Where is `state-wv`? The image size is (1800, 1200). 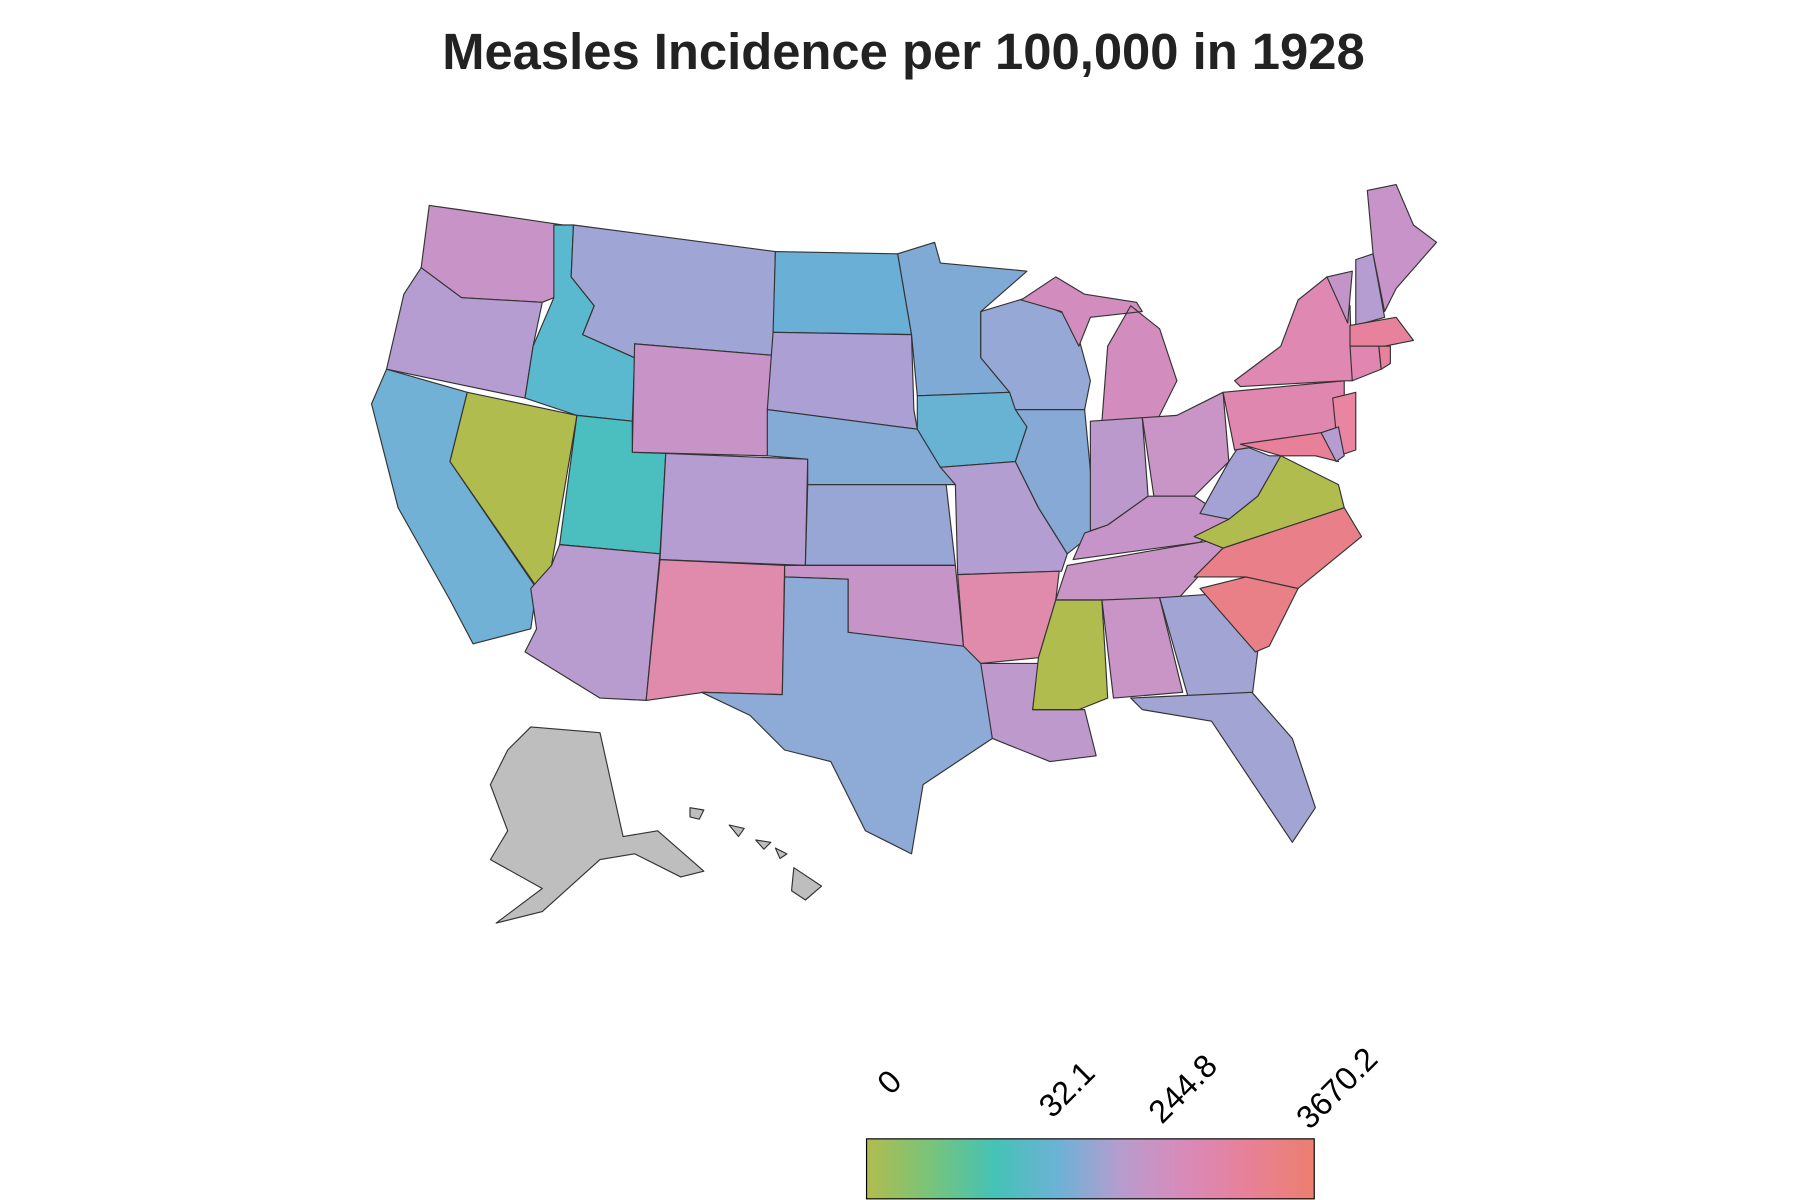 state-wv is located at coordinates (1240, 481).